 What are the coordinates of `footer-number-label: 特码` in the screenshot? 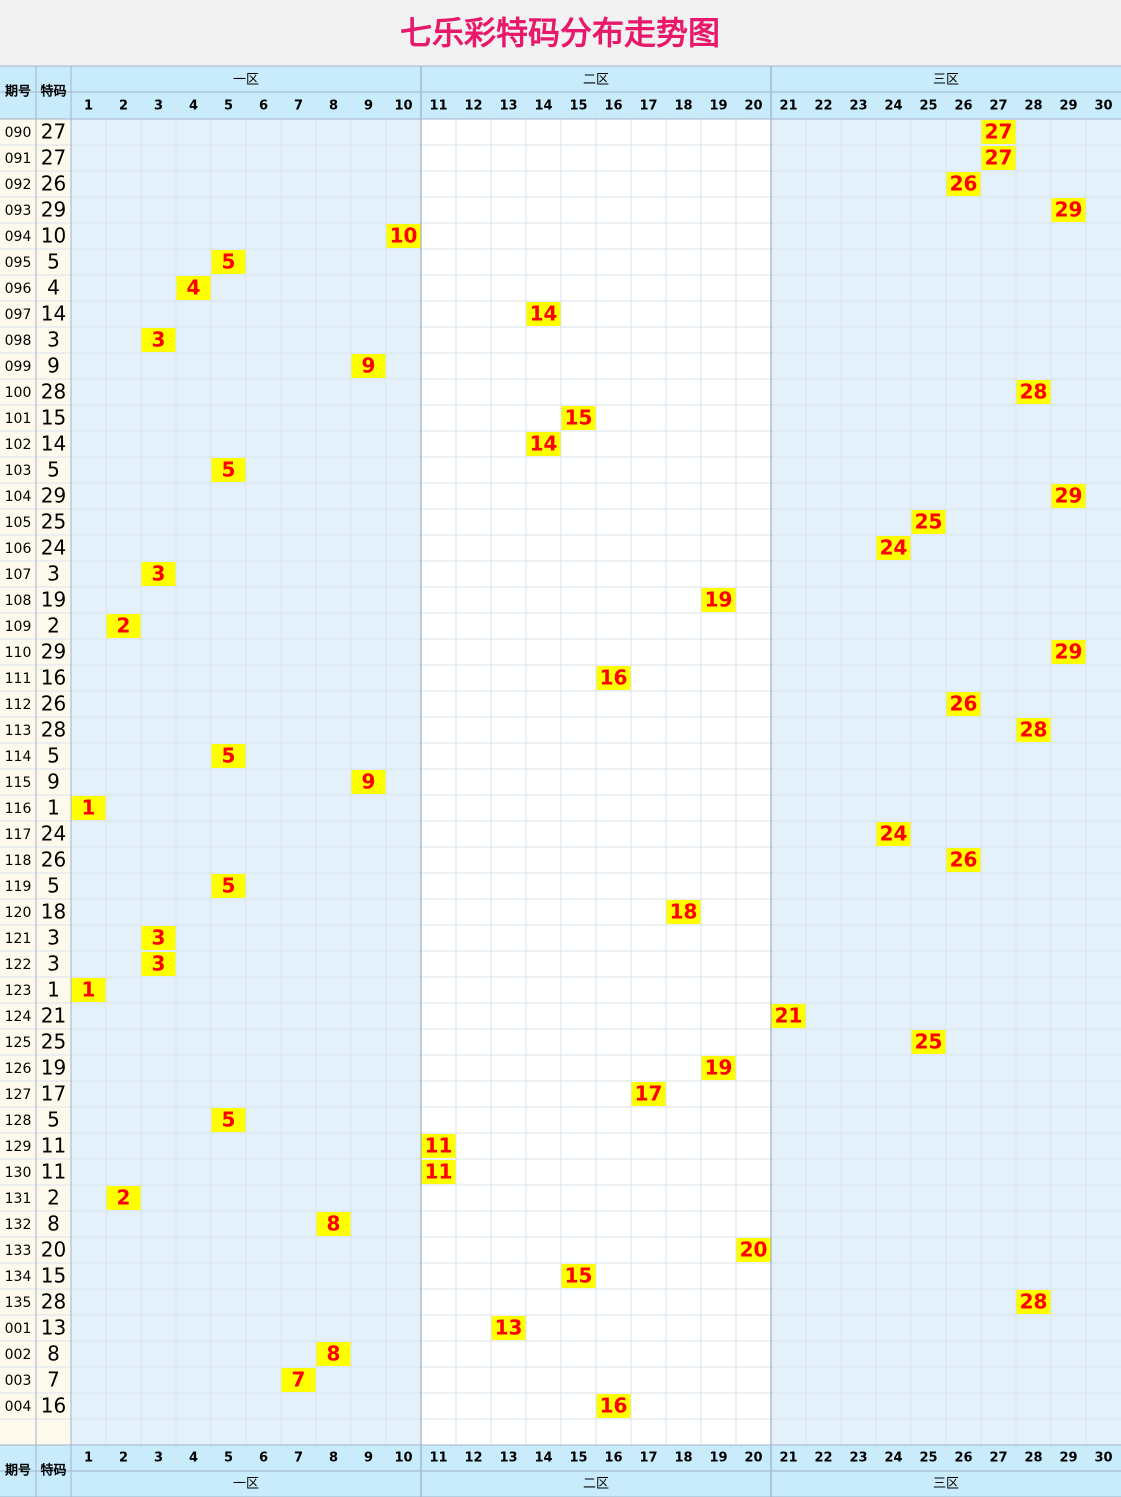 It's located at (53, 1471).